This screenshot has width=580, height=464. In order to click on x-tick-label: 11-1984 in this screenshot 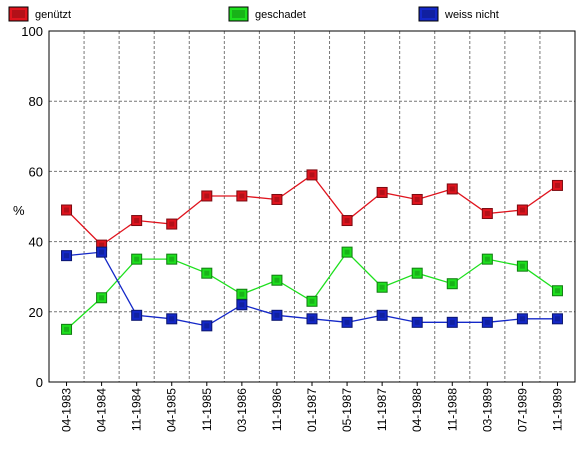, I will do `click(137, 409)`.